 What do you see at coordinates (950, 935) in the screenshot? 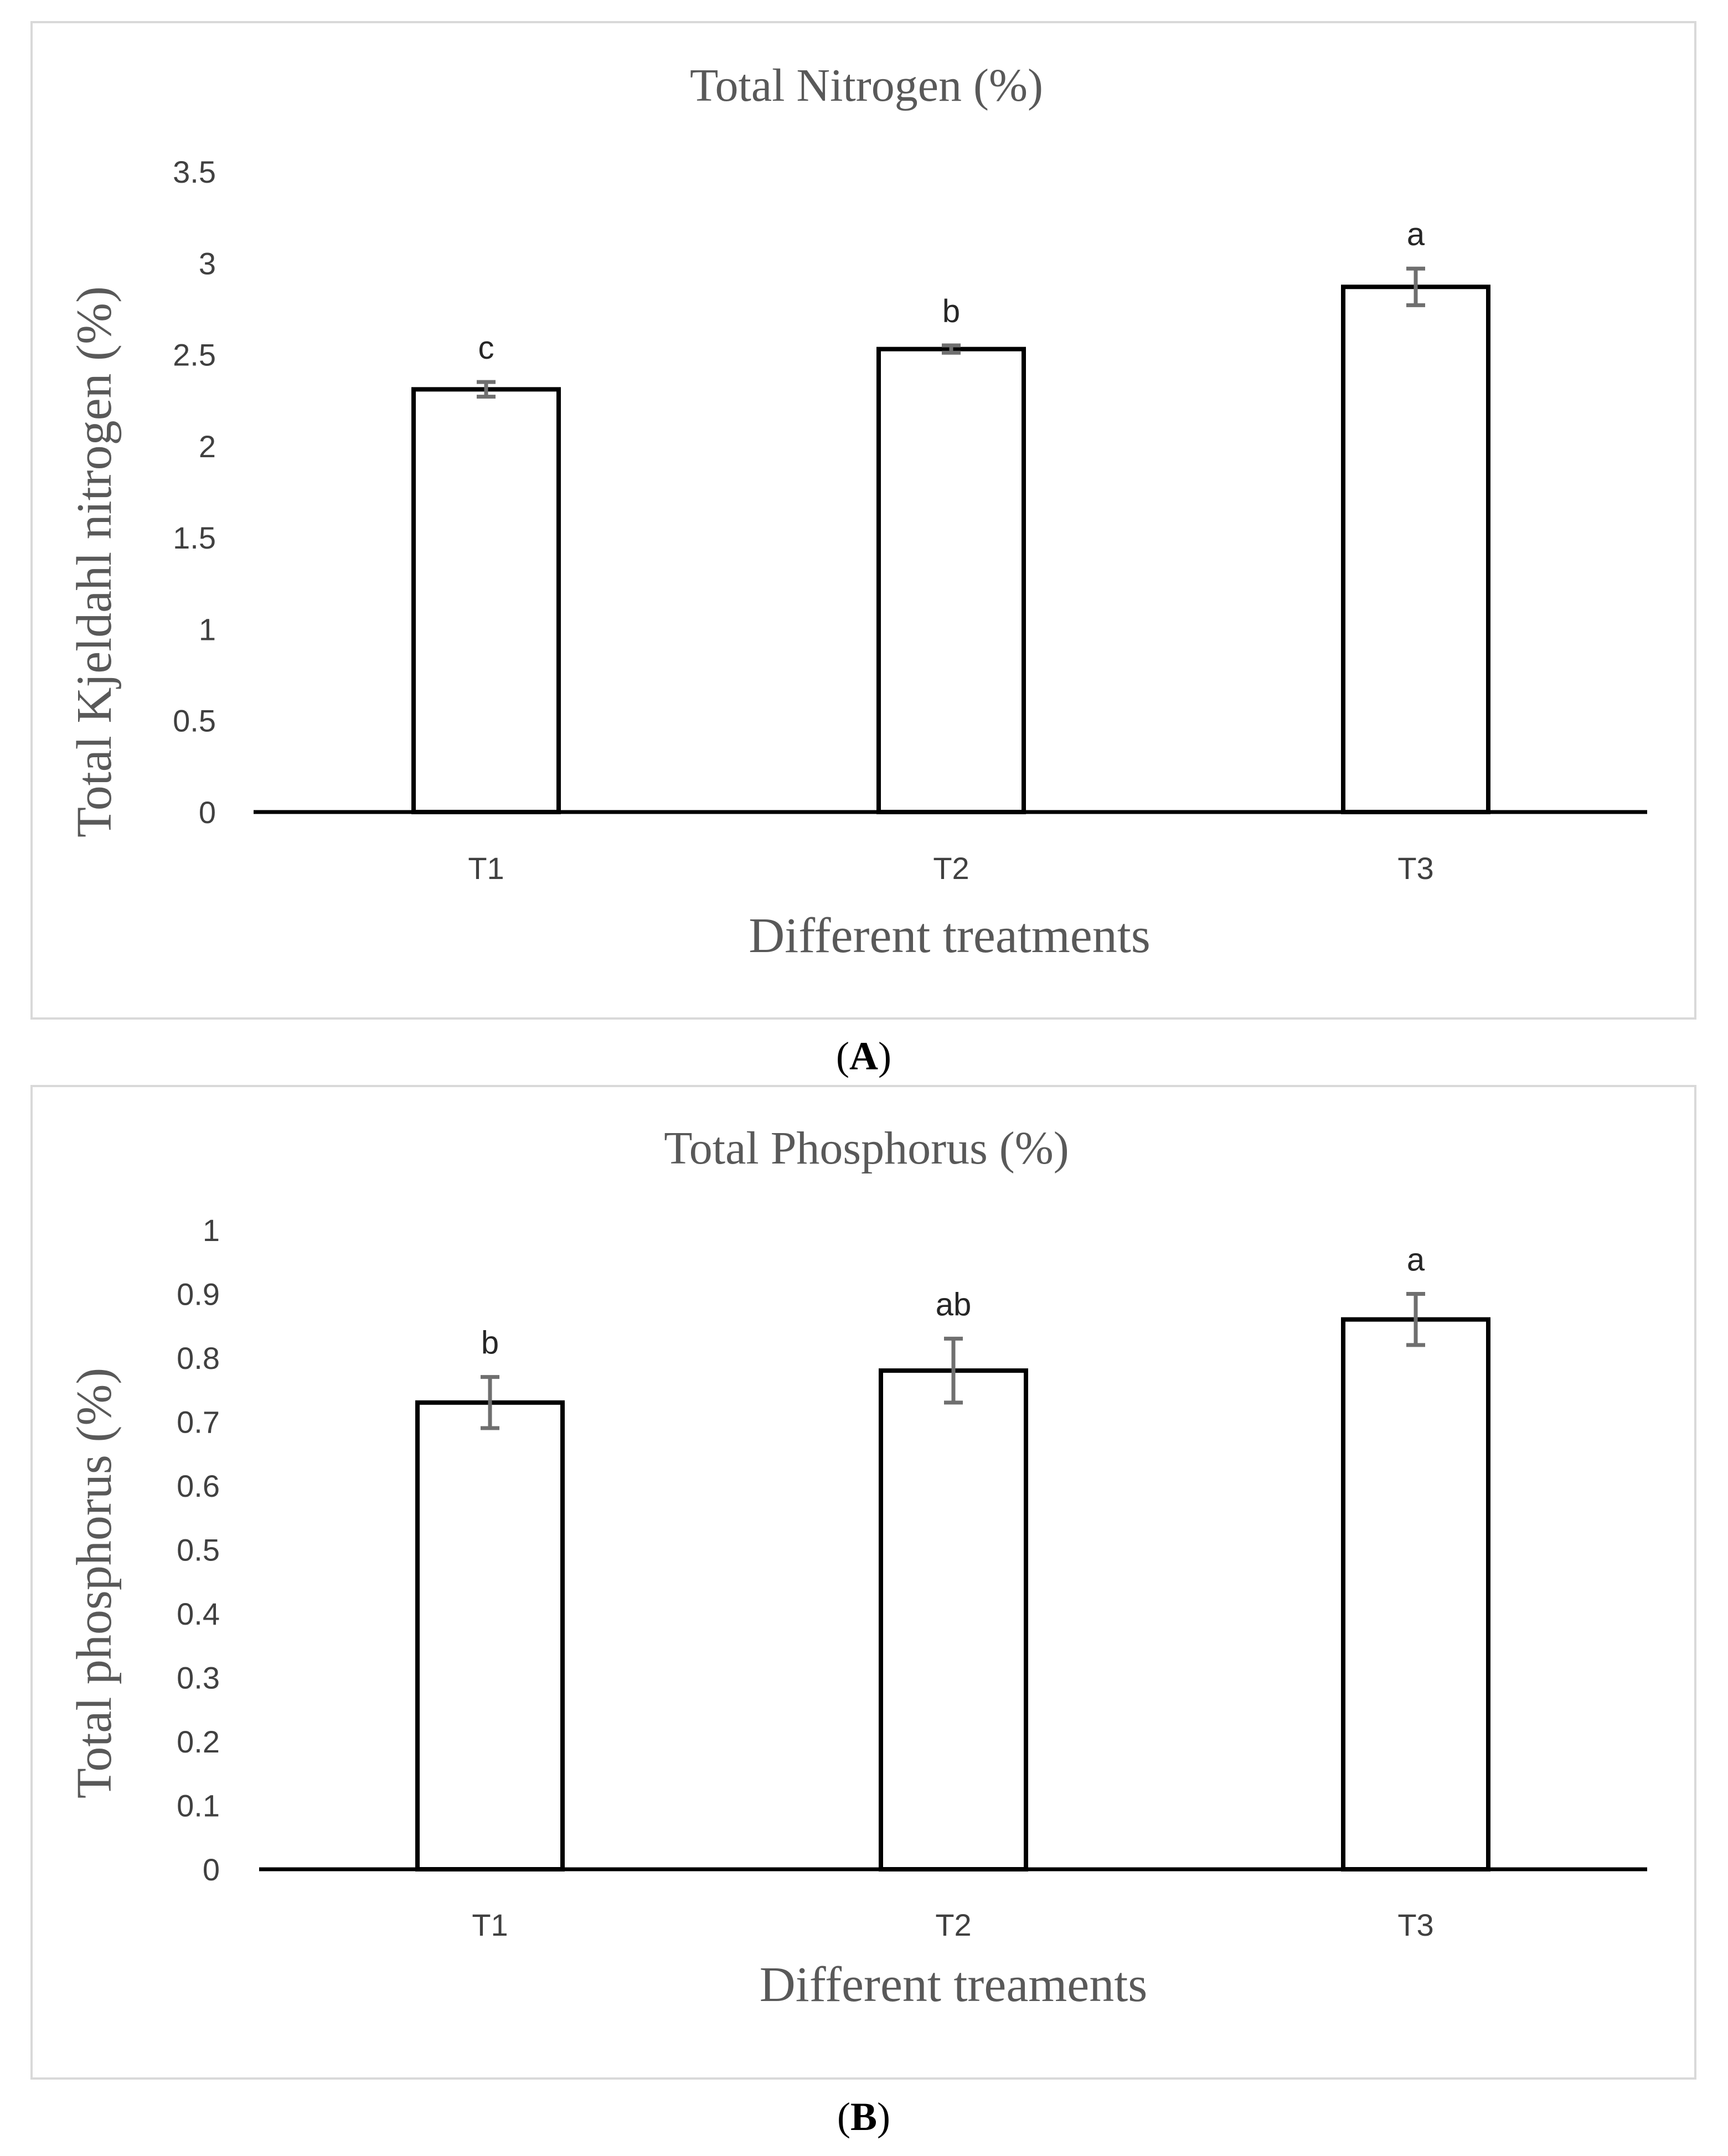
I see `panel-a-x-axis-title: Different treatments` at bounding box center [950, 935].